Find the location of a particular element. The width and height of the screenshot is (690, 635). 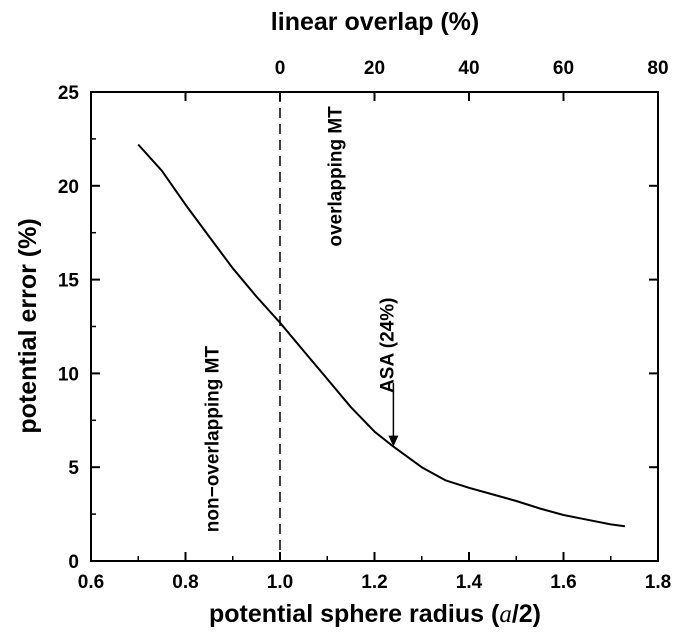

arrow-head is located at coordinates (393, 441).